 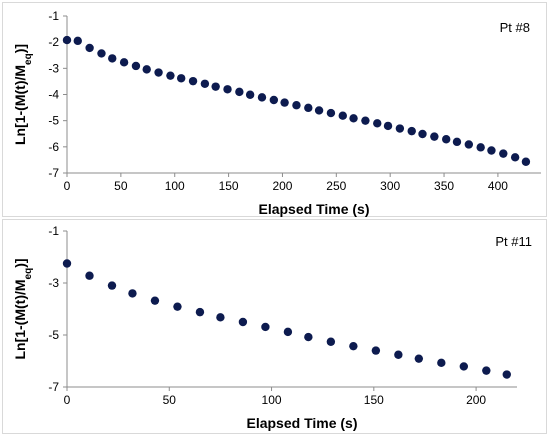 What do you see at coordinates (53, 95) in the screenshot?
I see `y-tick-label: -4` at bounding box center [53, 95].